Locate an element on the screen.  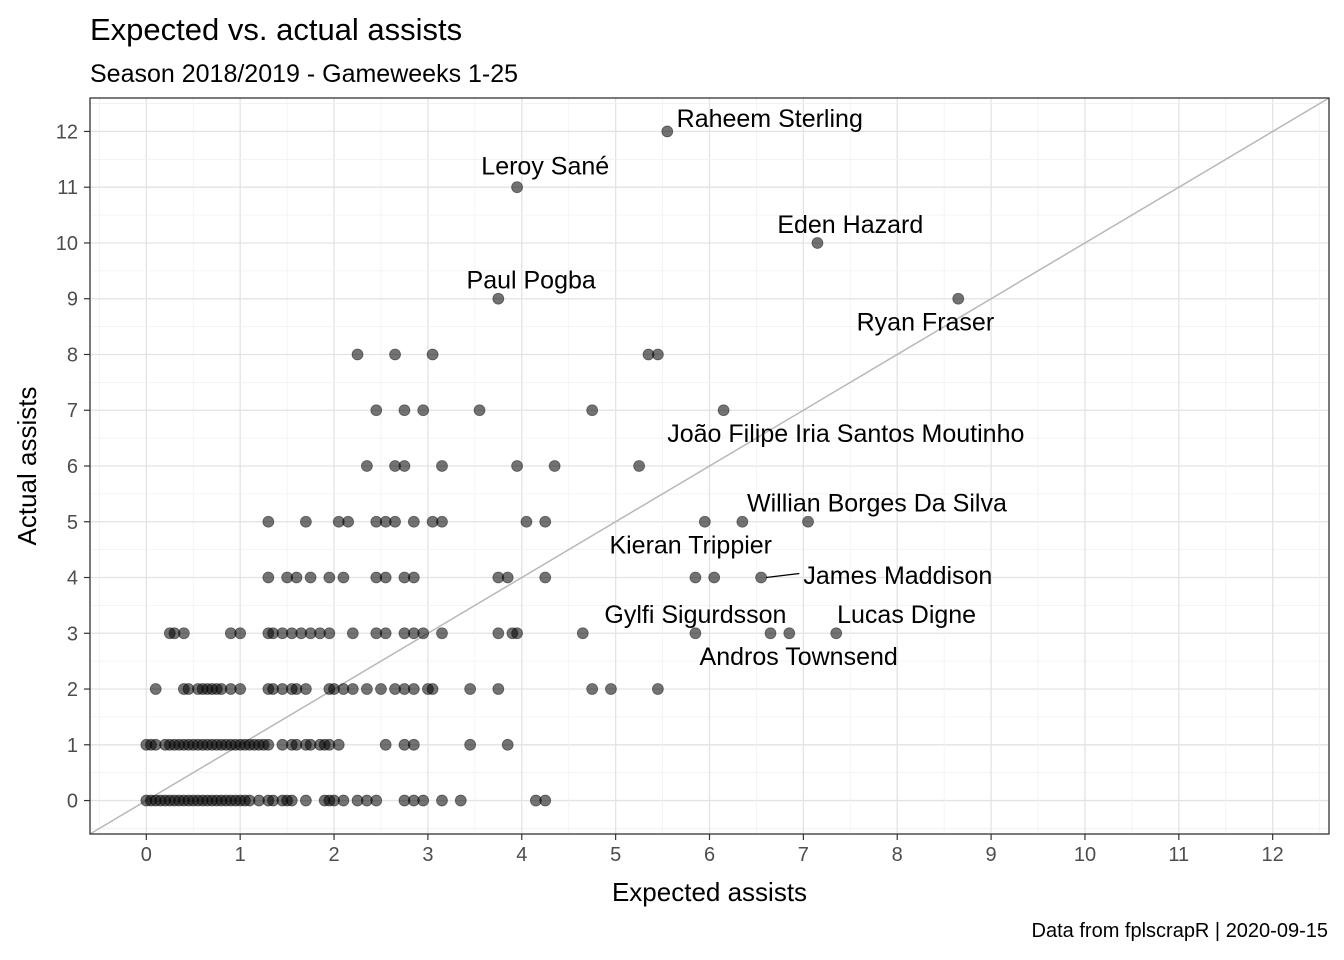
chart-caption: Data from fplscrapR | 2020-09-15 is located at coordinates (1179, 931).